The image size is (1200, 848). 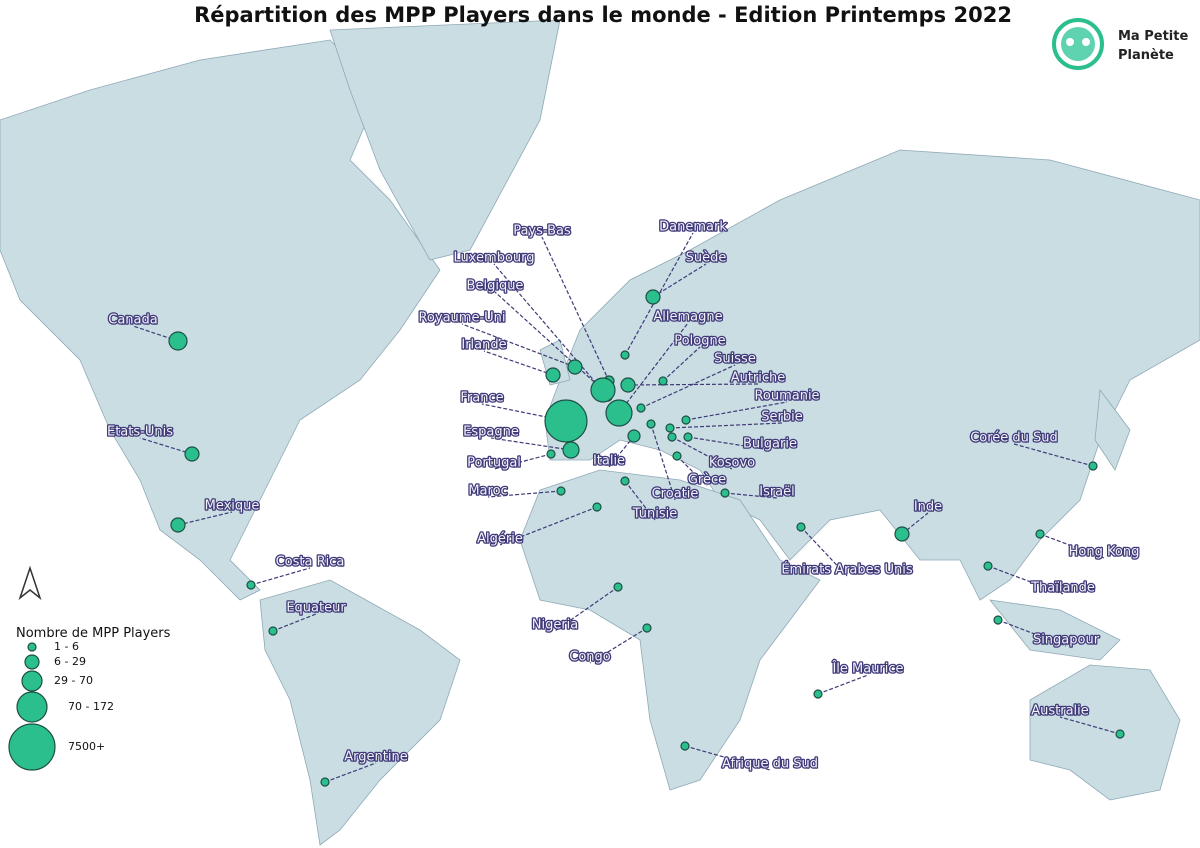 I want to click on country-label: Portugal, so click(x=494, y=463).